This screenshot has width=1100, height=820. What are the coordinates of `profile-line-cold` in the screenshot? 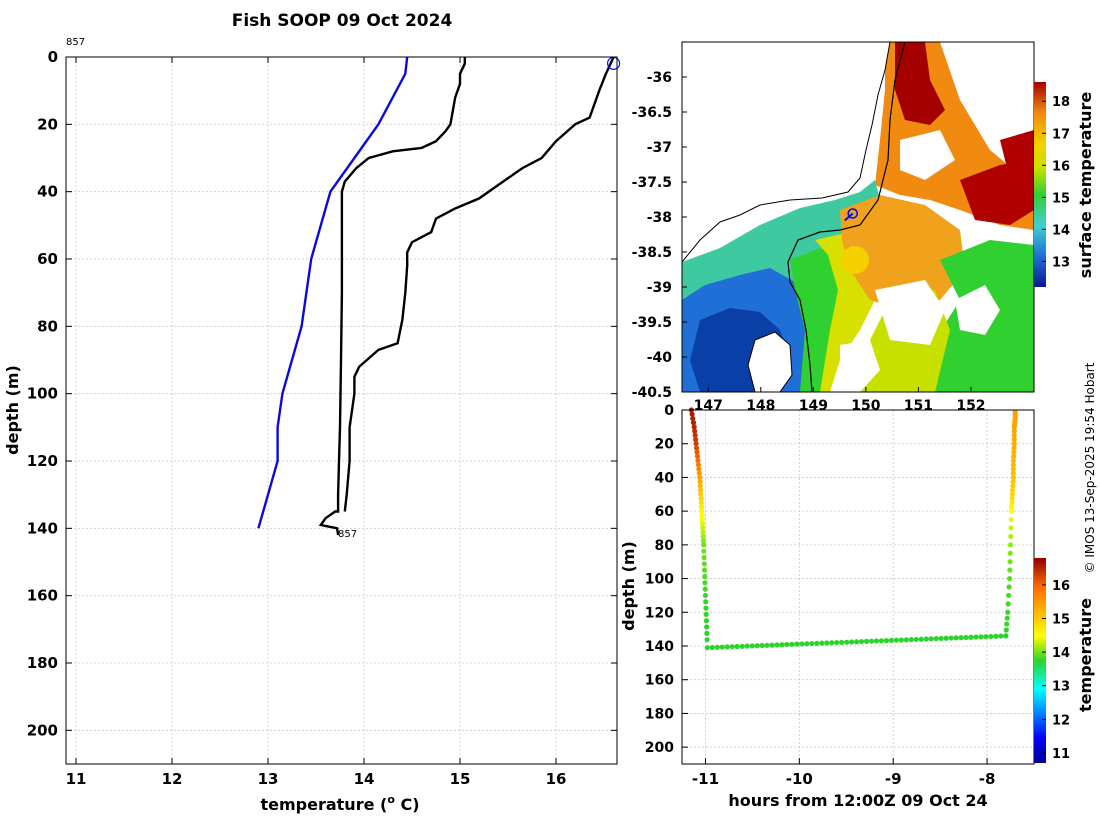 It's located at (392, 296).